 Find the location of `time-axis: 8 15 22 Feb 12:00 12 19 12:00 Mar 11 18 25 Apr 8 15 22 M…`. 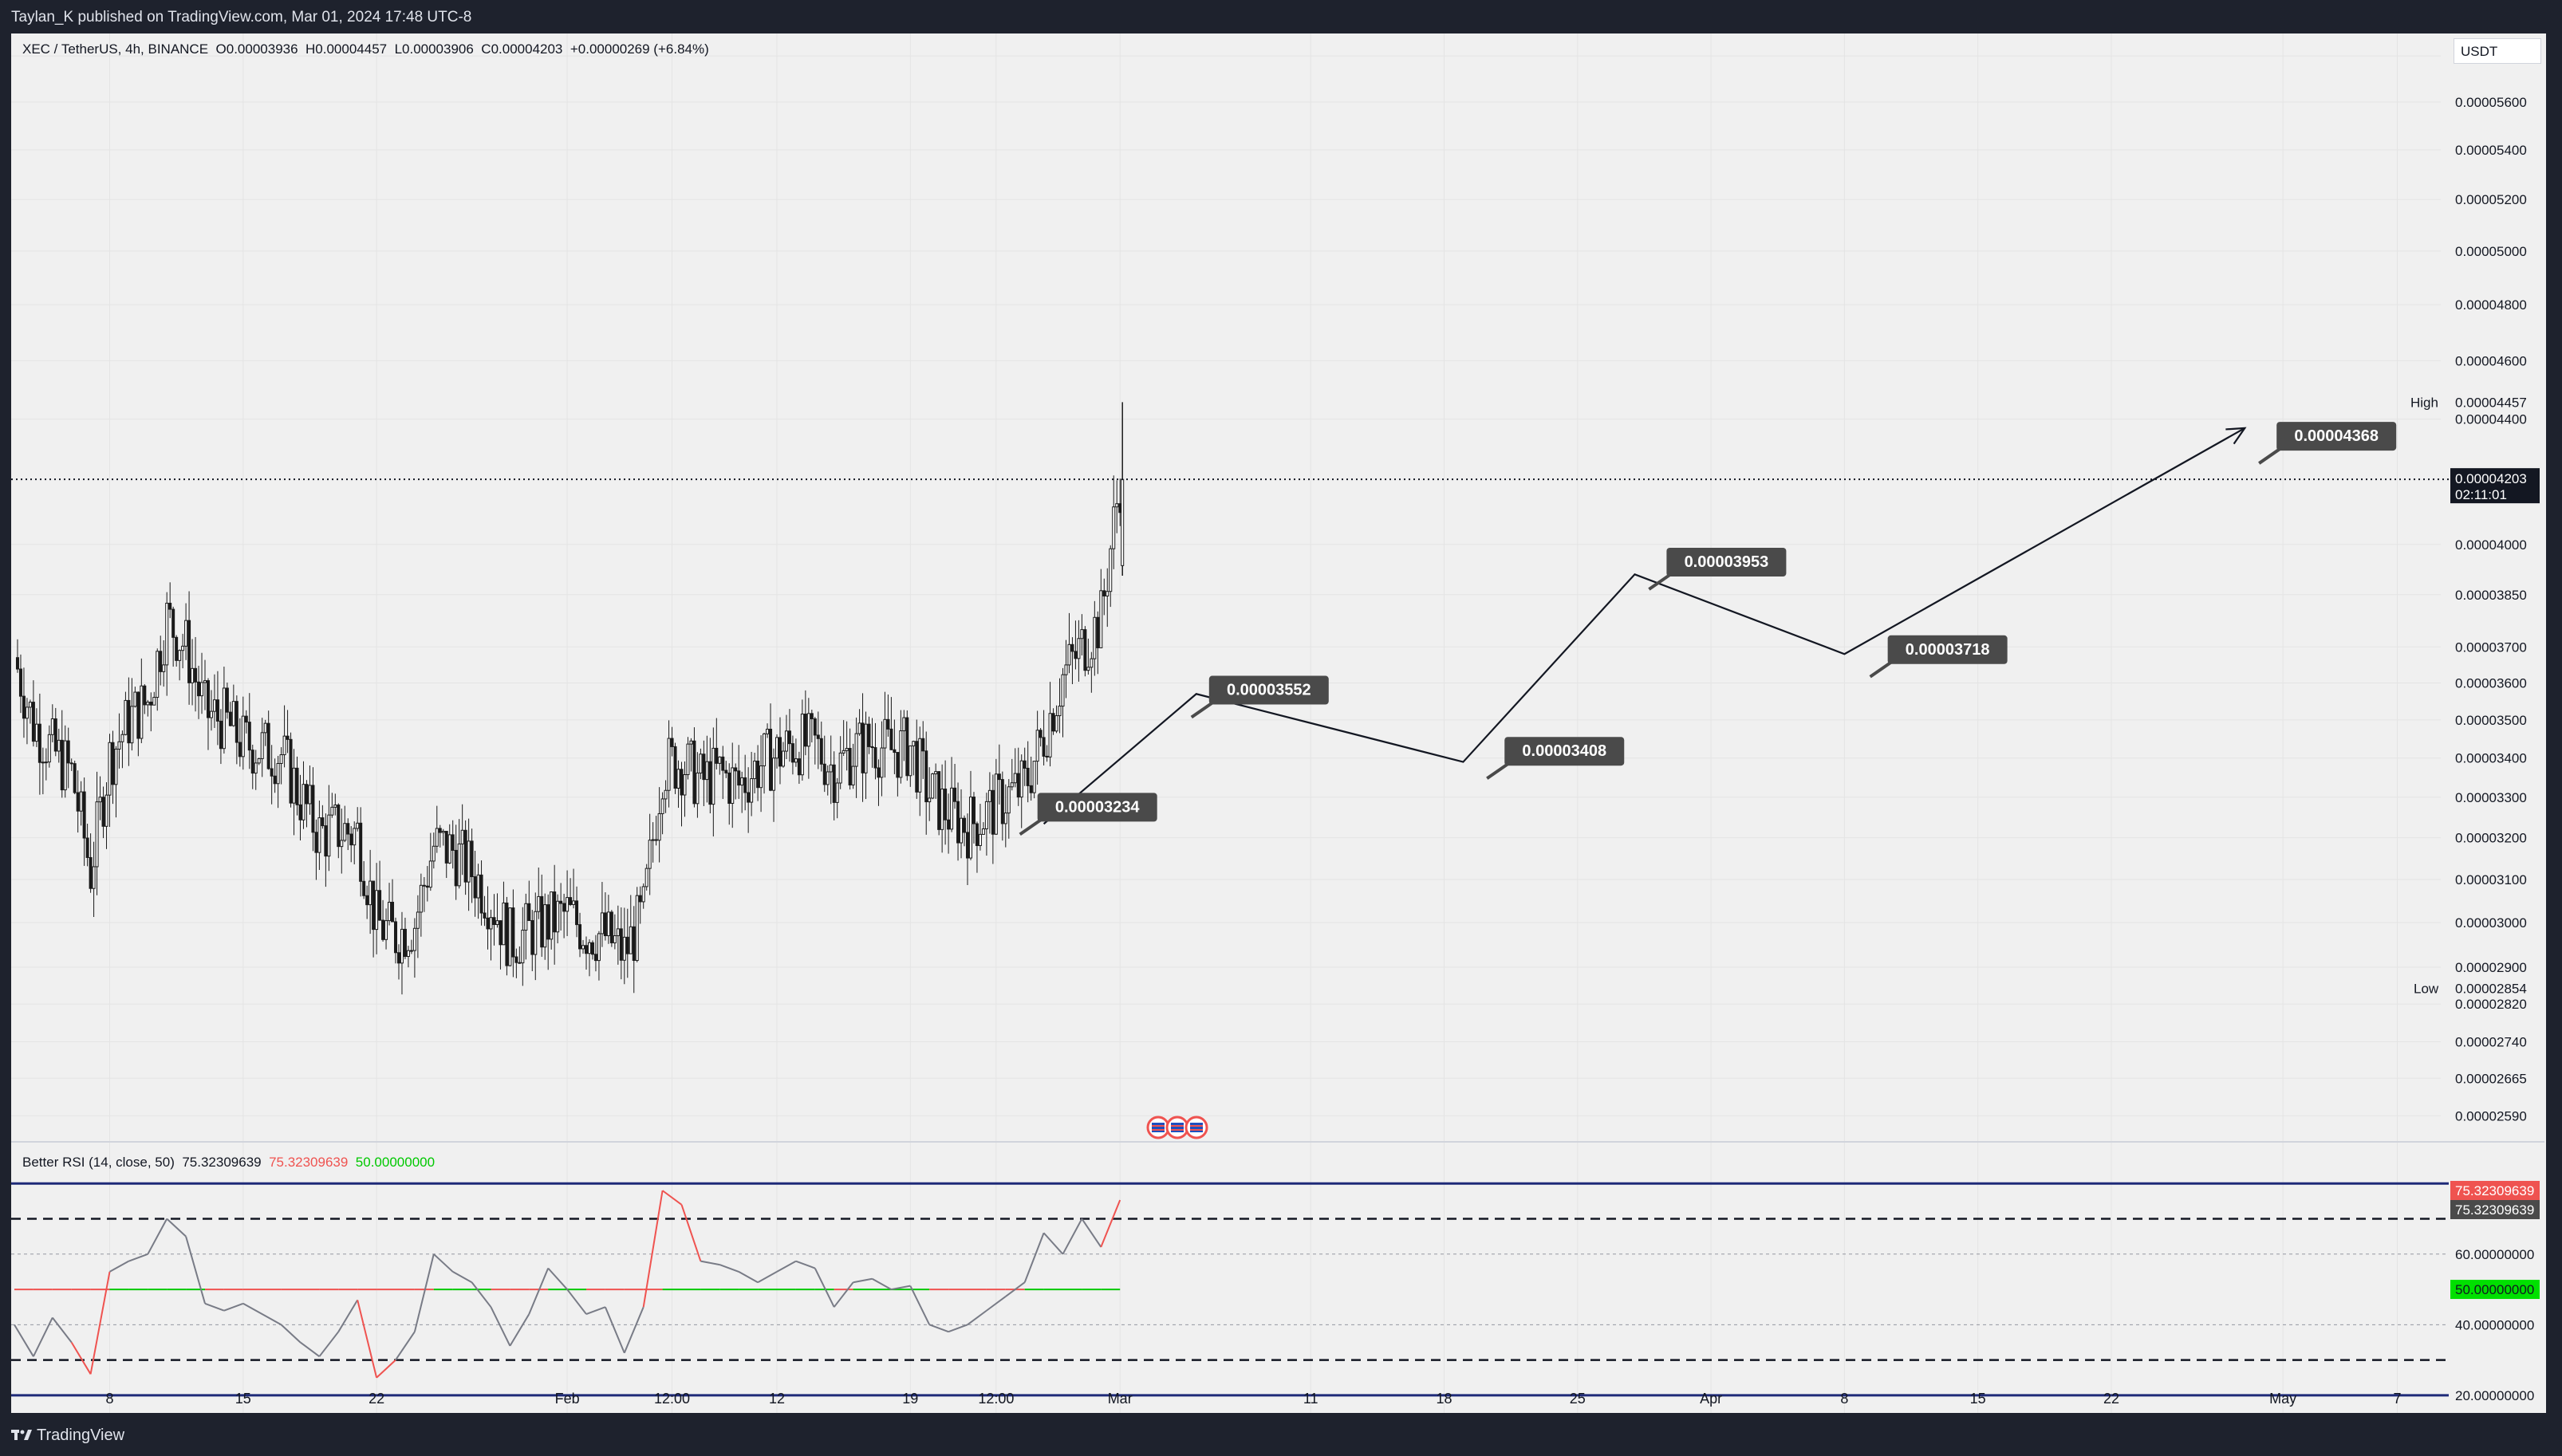

time-axis: 8 15 22 Feb 12:00 12 19 12:00 Mar 11 18 25 Apr 8 15 22 M… is located at coordinates (1253, 1399).